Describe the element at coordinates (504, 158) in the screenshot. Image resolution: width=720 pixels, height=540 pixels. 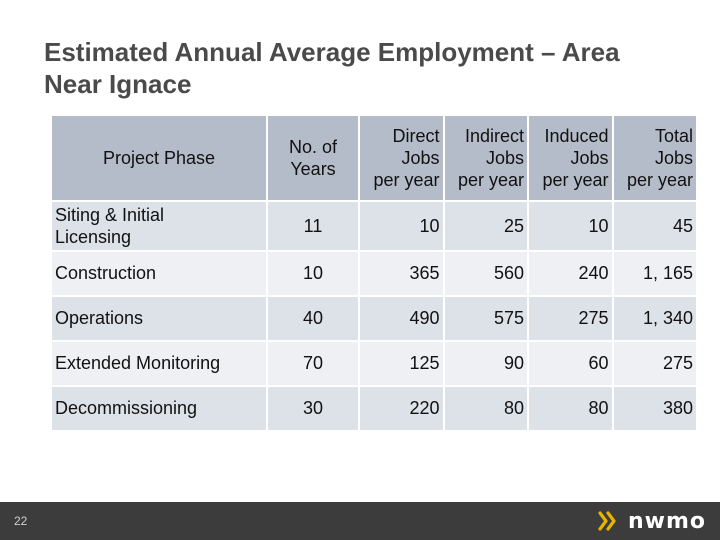
I see `header-indirect-line-2: Jobs` at that location.